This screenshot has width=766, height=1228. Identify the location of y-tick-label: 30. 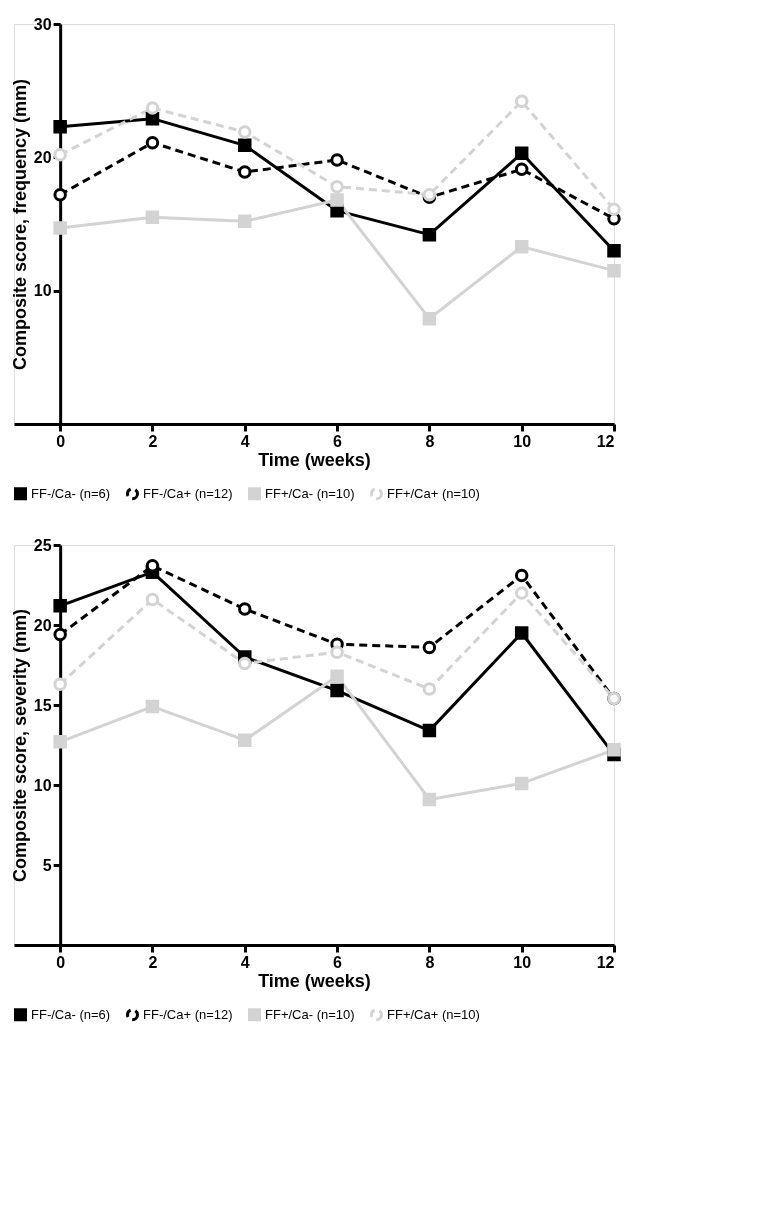
(42, 24).